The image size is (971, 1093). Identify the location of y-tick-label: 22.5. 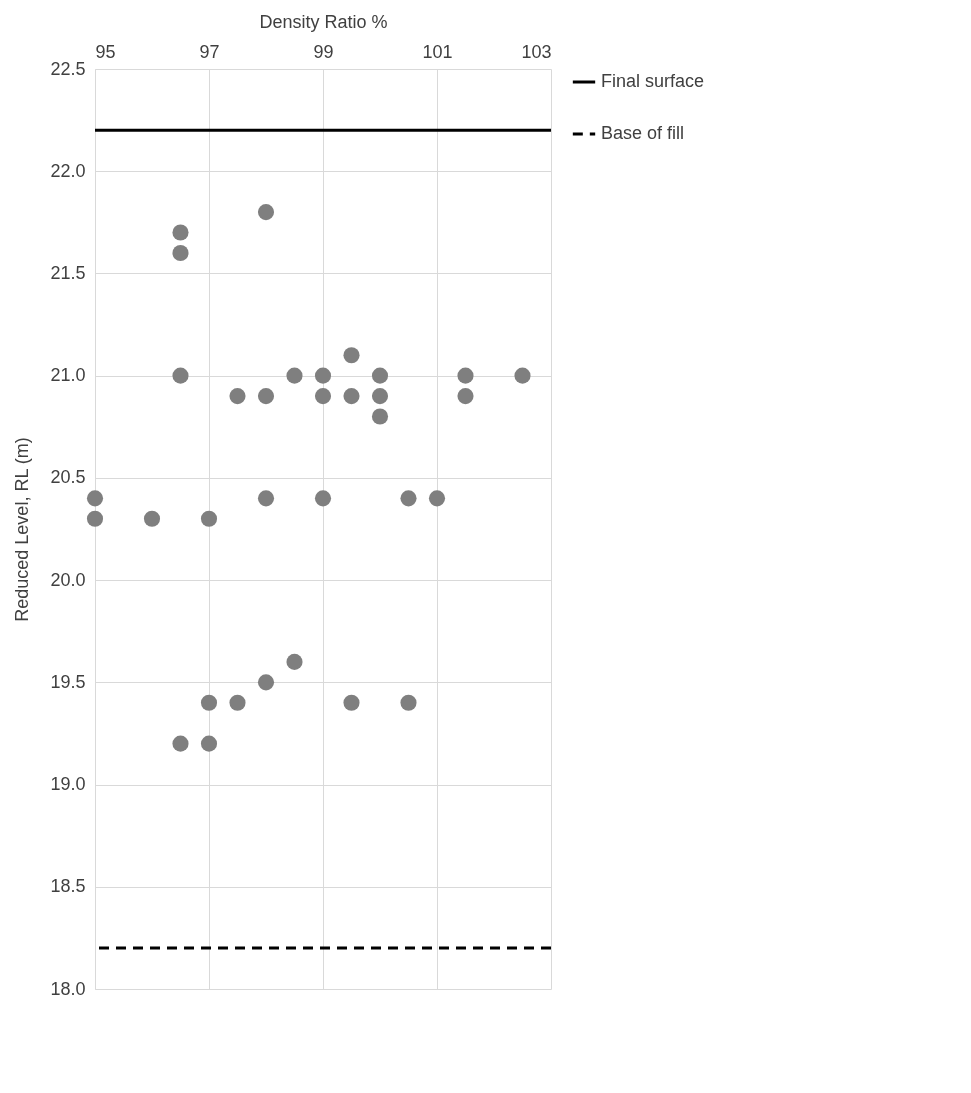
(68, 68).